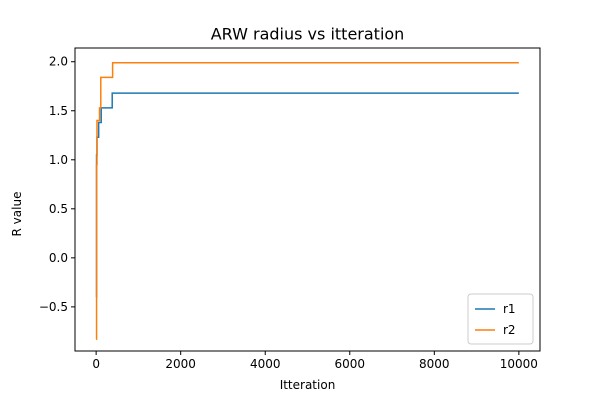 This screenshot has width=600, height=400. Describe the element at coordinates (17, 214) in the screenshot. I see `y-axis-label: R value` at that location.